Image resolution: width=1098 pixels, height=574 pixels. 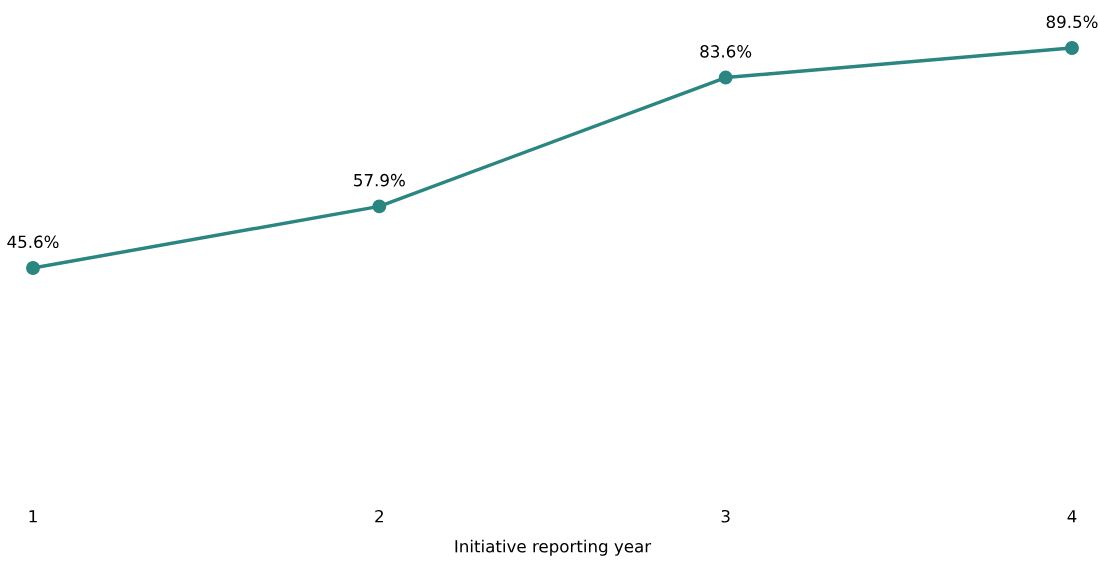 I want to click on data-label: 45.6%, so click(x=33, y=242).